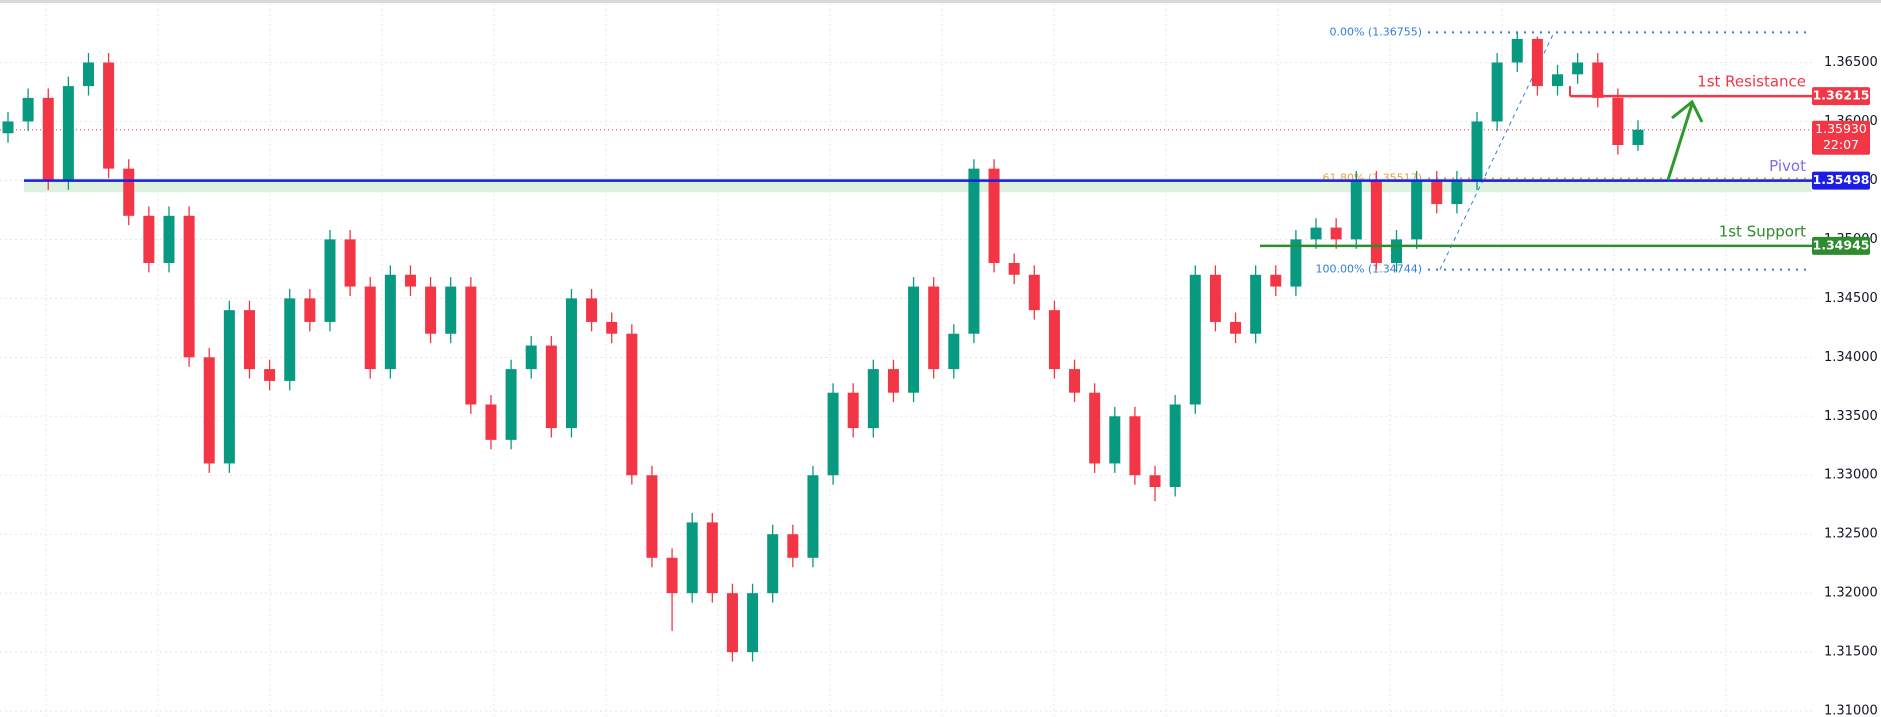 This screenshot has width=1881, height=717. I want to click on level-tag-label: 1.36215, so click(1841, 95).